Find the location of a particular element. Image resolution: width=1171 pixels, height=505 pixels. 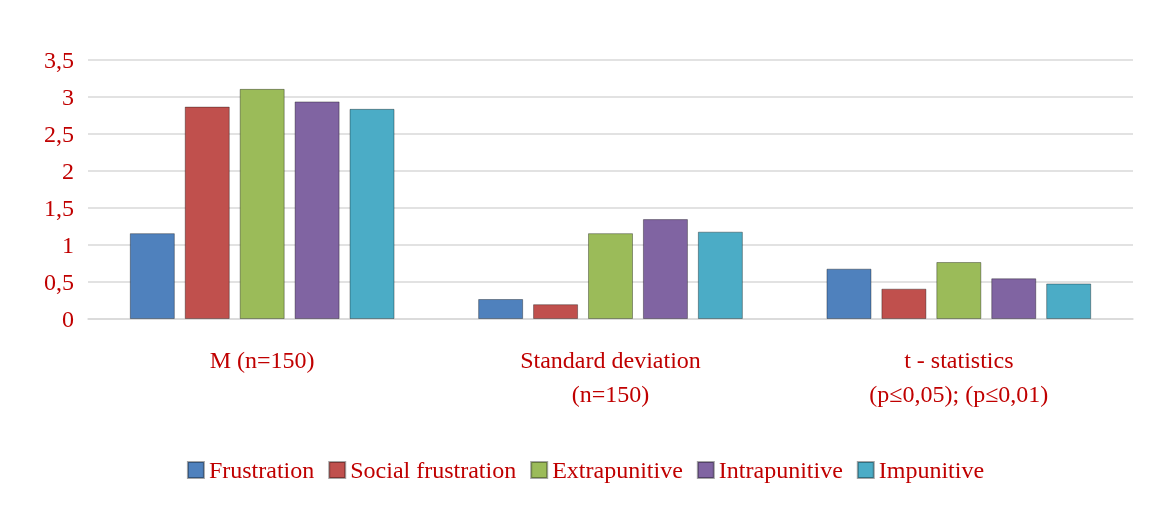

x-tick-label: t - statistics (p≤0,05); (p≤0,01) is located at coordinates (959, 377).